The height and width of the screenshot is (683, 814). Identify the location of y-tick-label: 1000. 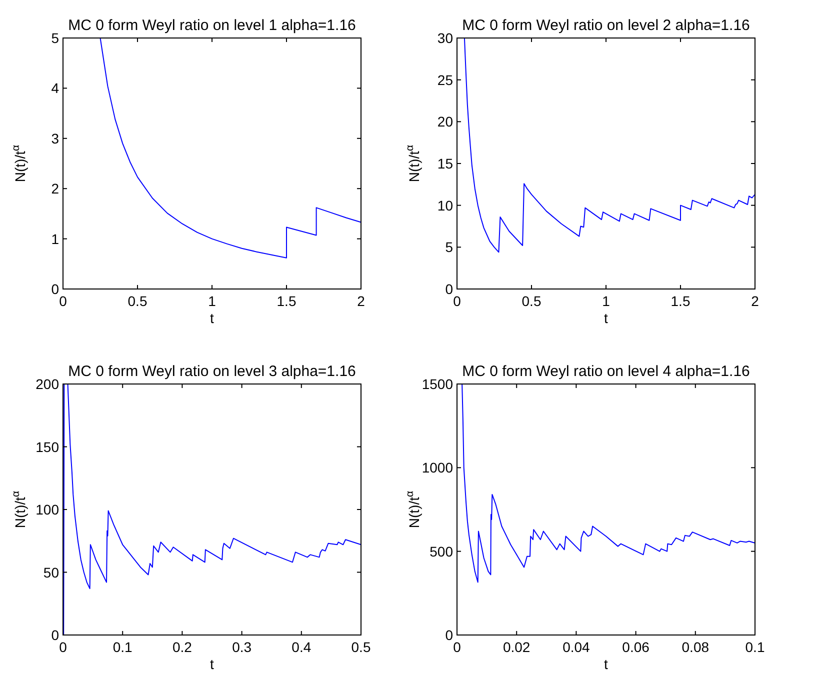
(438, 468).